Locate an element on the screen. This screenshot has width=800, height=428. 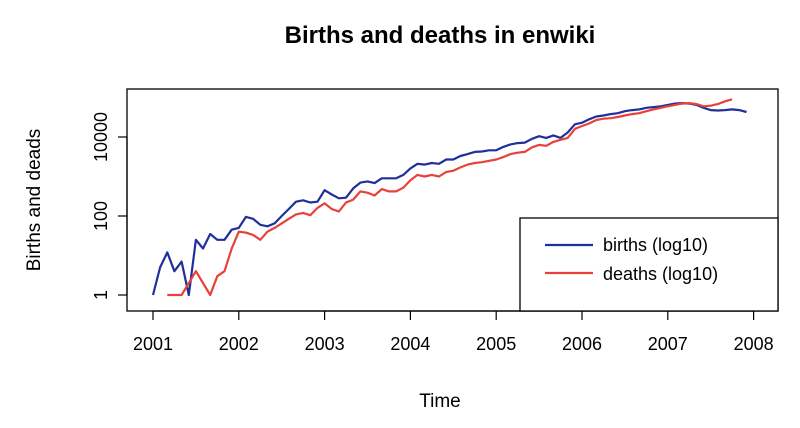
y-tick-label: 1 is located at coordinates (101, 295).